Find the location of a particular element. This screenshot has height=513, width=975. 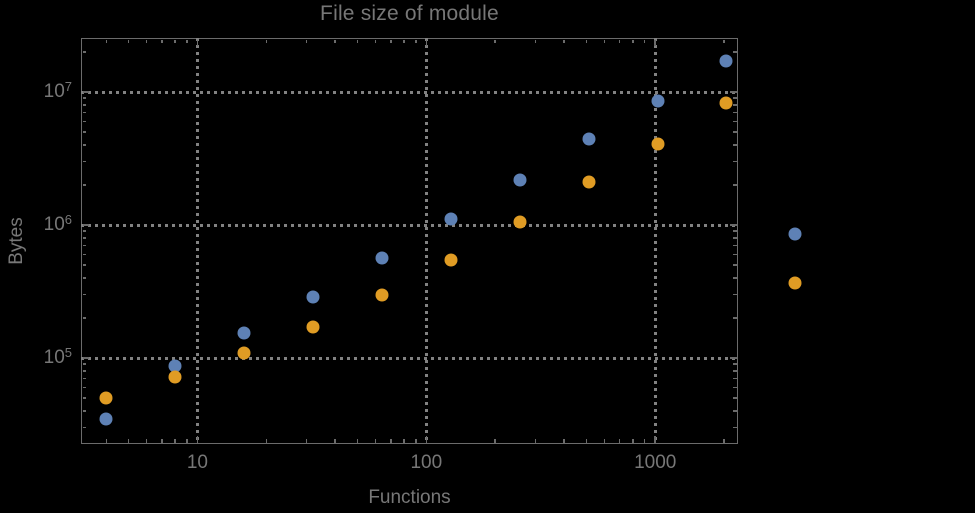

chart-title: File size of module is located at coordinates (409, 13).